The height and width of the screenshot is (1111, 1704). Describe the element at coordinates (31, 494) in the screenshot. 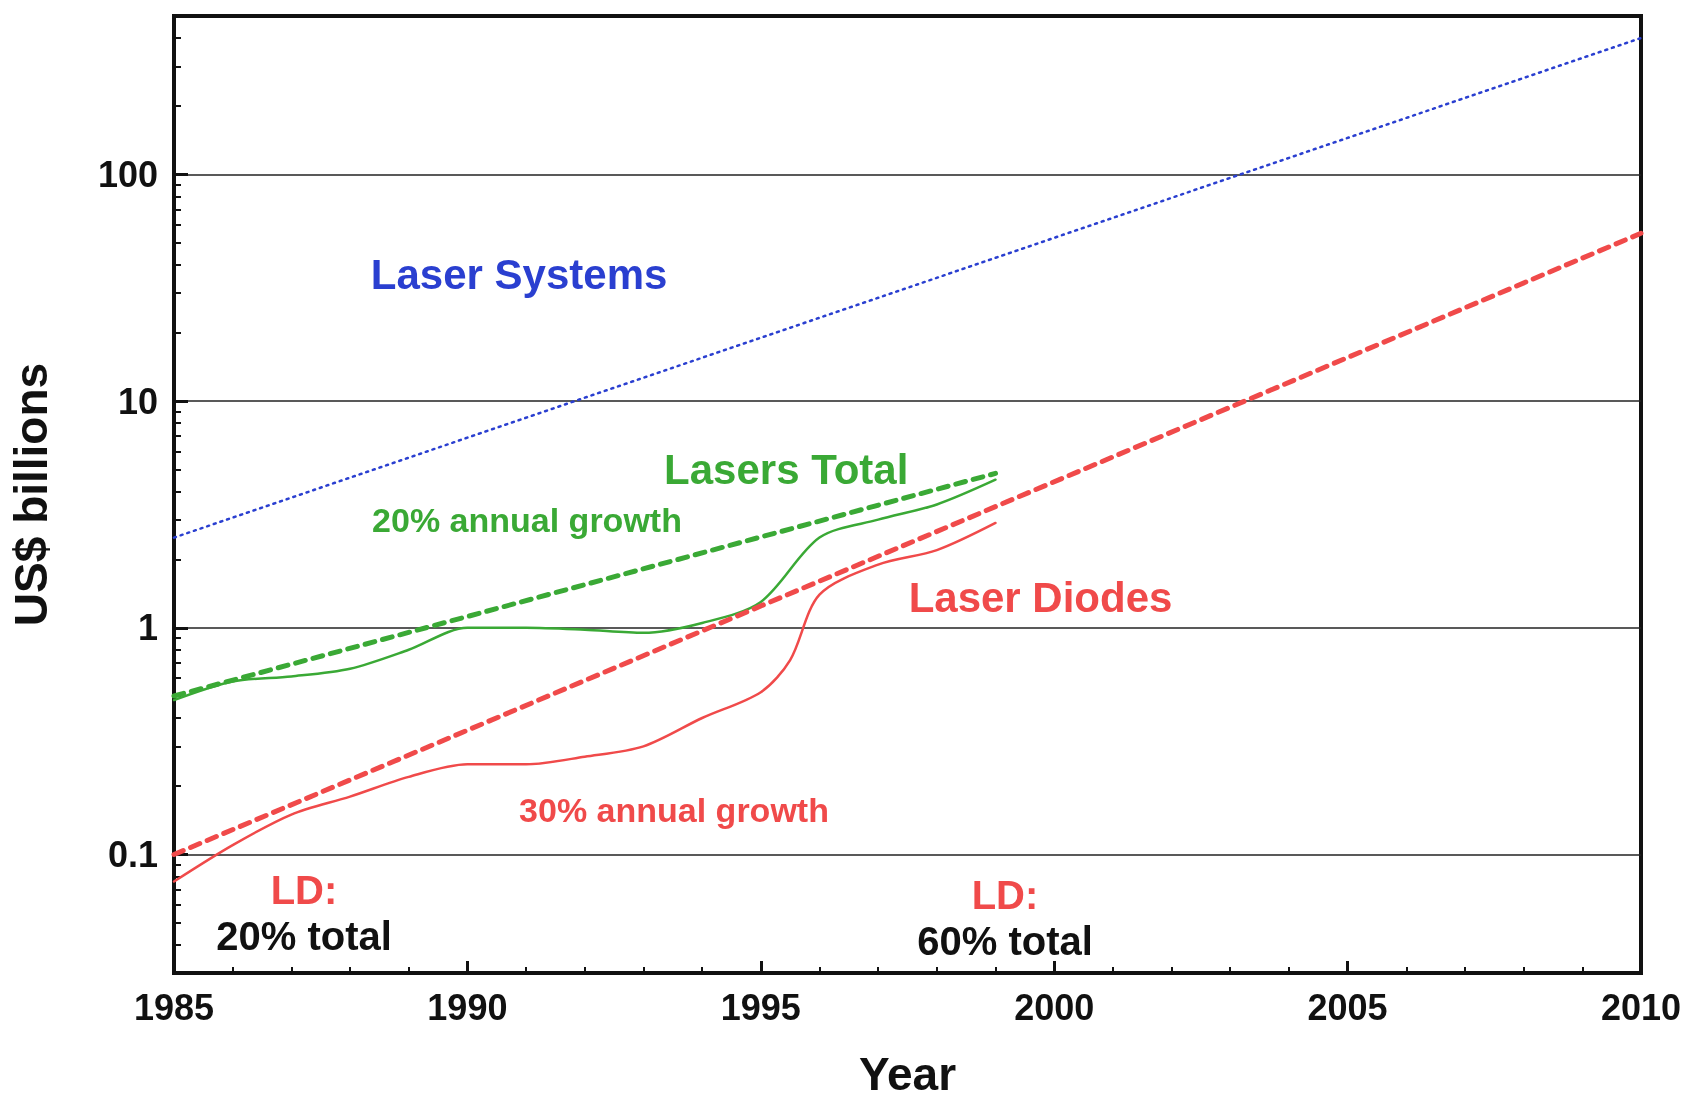

I see `y-axis-title: US$ billions` at that location.